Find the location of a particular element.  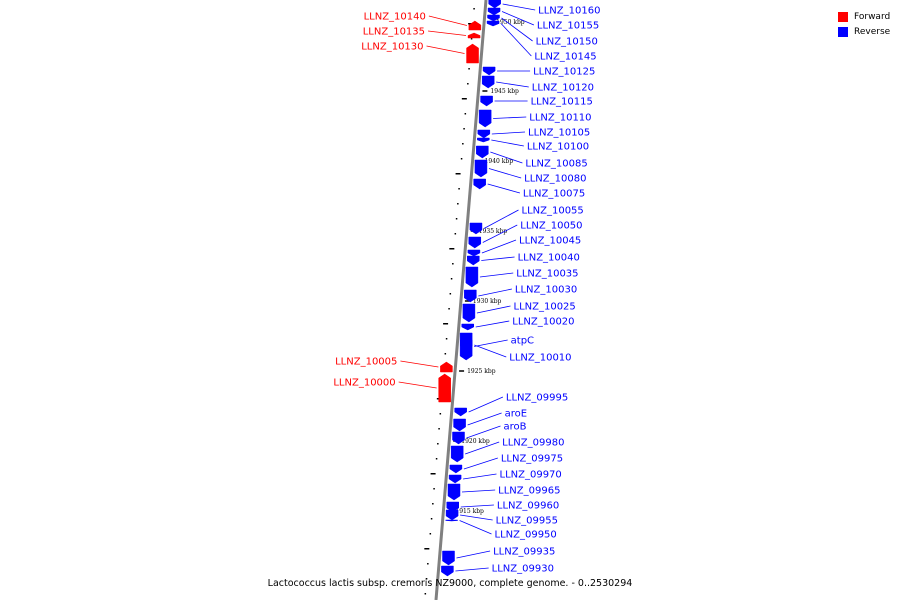

gene-label: LLNZ_10025 is located at coordinates (545, 307).